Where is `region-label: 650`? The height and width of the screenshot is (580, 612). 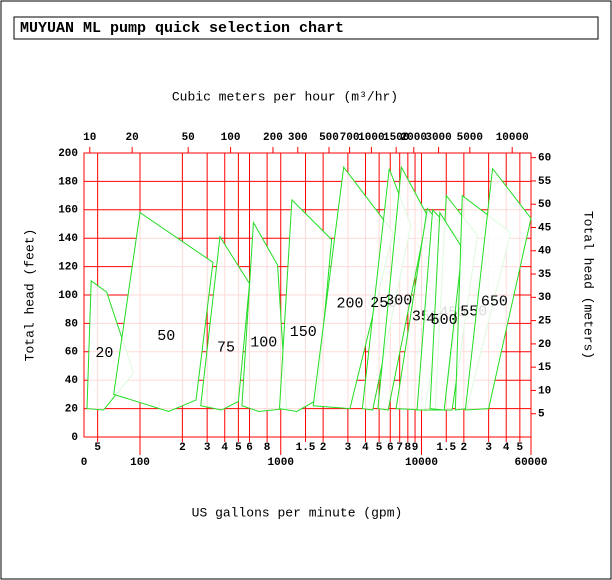 region-label: 650 is located at coordinates (494, 301).